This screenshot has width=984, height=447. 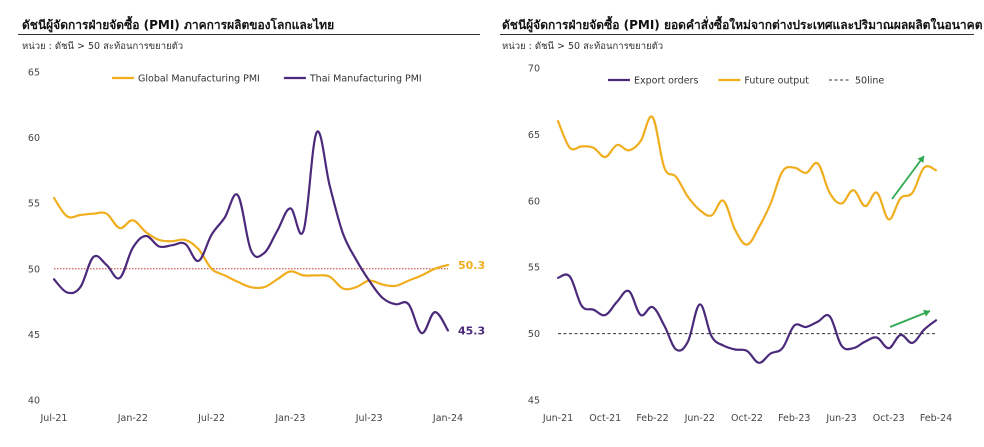 What do you see at coordinates (199, 79) in the screenshot?
I see `legend-label: Global Manufacturing PMI` at bounding box center [199, 79].